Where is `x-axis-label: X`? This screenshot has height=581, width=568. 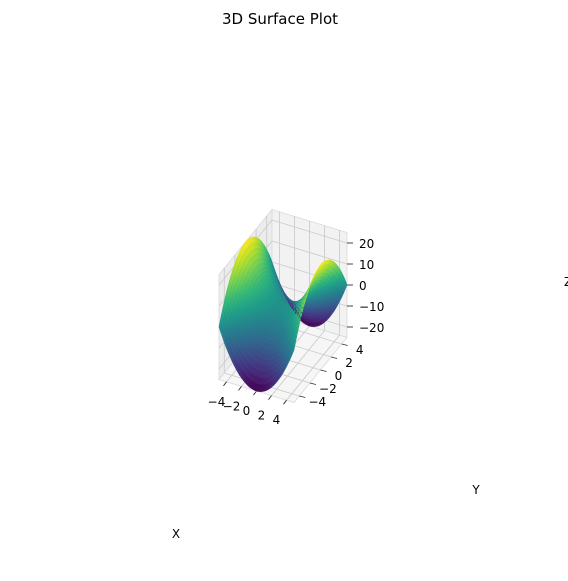 x-axis-label: X is located at coordinates (176, 534).